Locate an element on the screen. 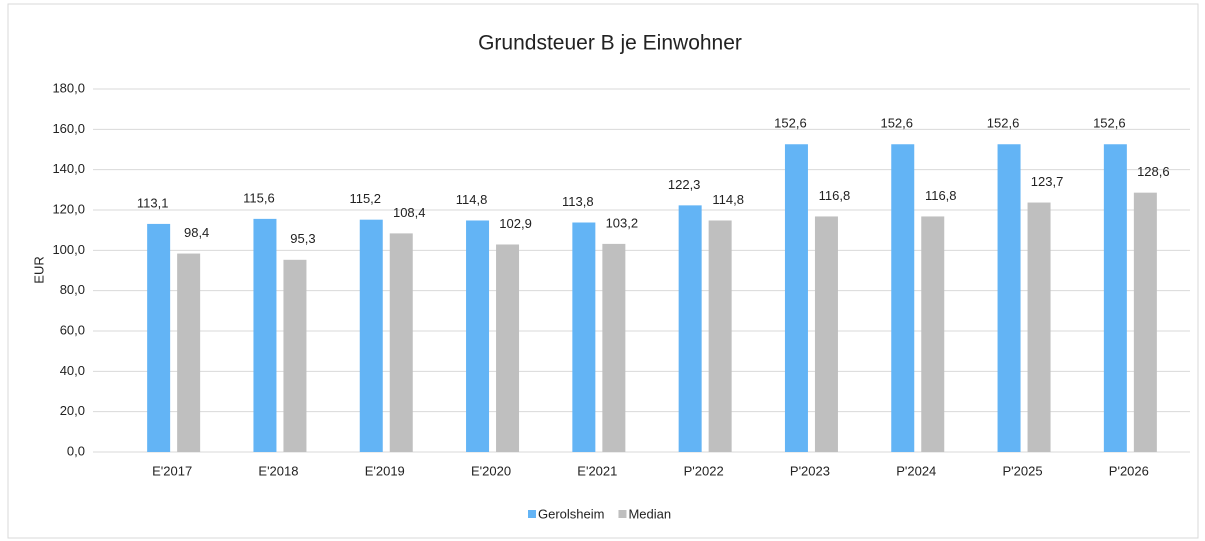  legend-label: Gerolsheim is located at coordinates (571, 513).